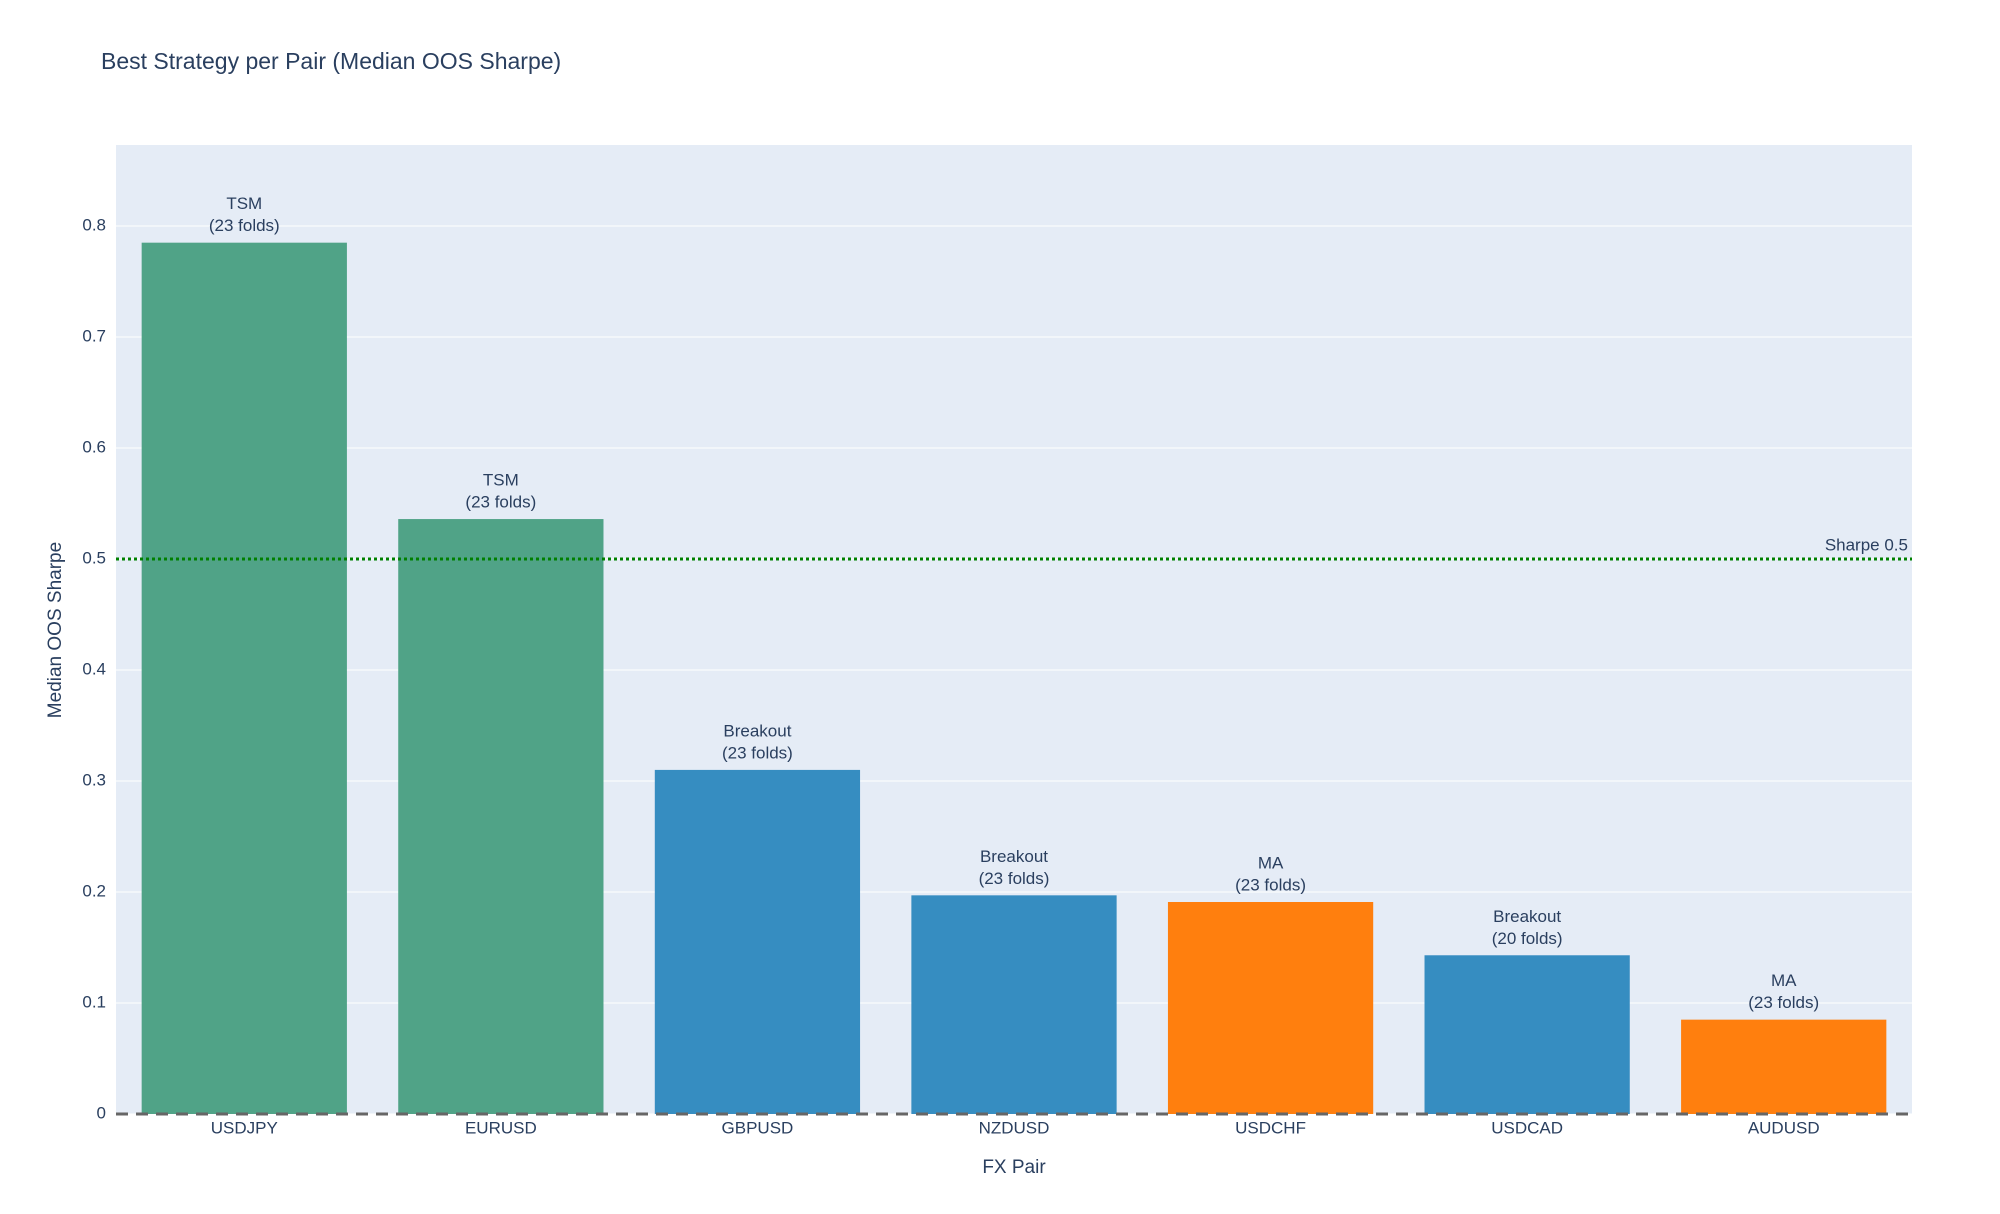  What do you see at coordinates (1014, 1167) in the screenshot?
I see `x-axis-title: FX Pair` at bounding box center [1014, 1167].